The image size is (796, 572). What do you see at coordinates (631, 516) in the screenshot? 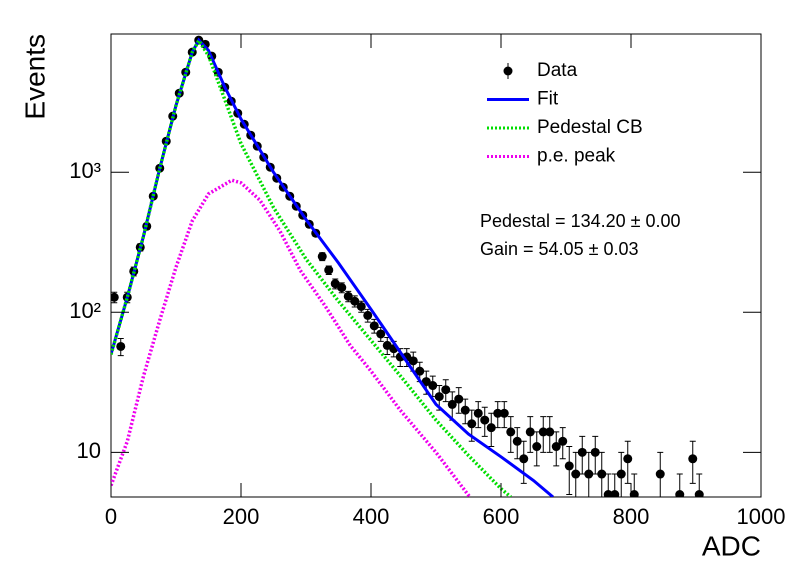
I see `x-tick-label: 800` at bounding box center [631, 516].